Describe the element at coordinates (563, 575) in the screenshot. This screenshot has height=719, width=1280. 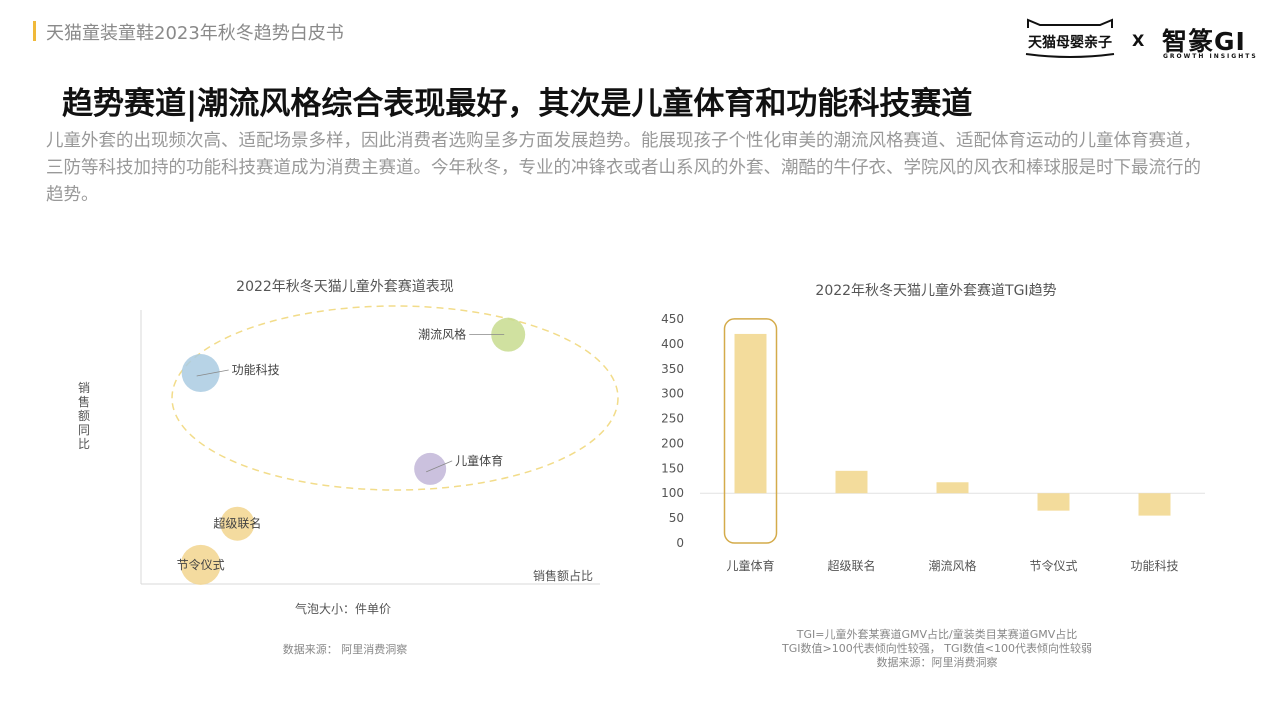
I see `bubble-x-axis-label: 销售额占比` at that location.